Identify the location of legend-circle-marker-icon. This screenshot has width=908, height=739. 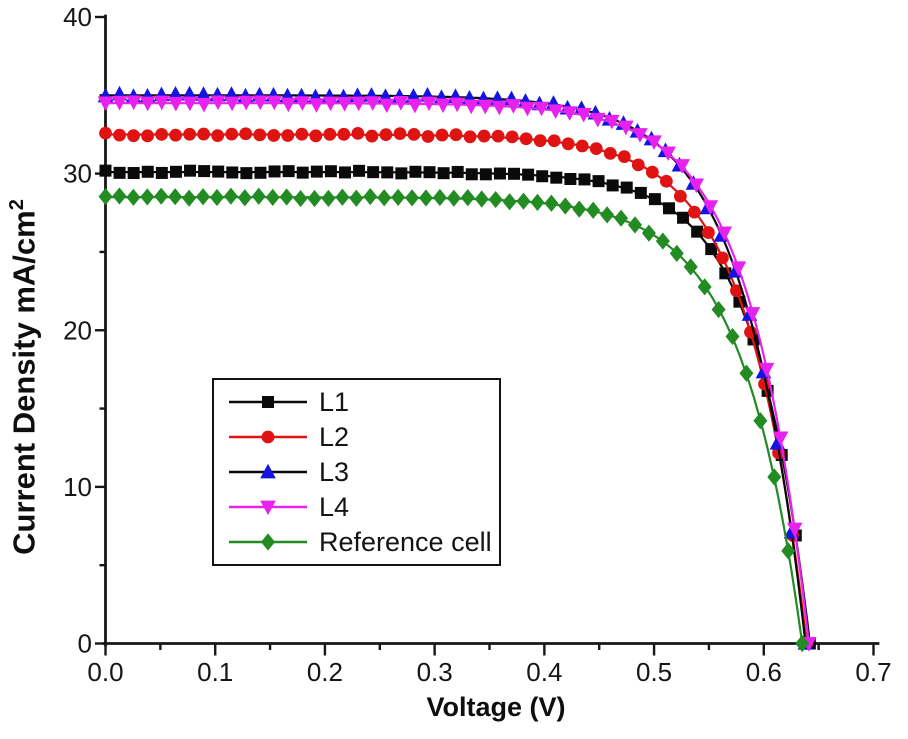
(268, 437).